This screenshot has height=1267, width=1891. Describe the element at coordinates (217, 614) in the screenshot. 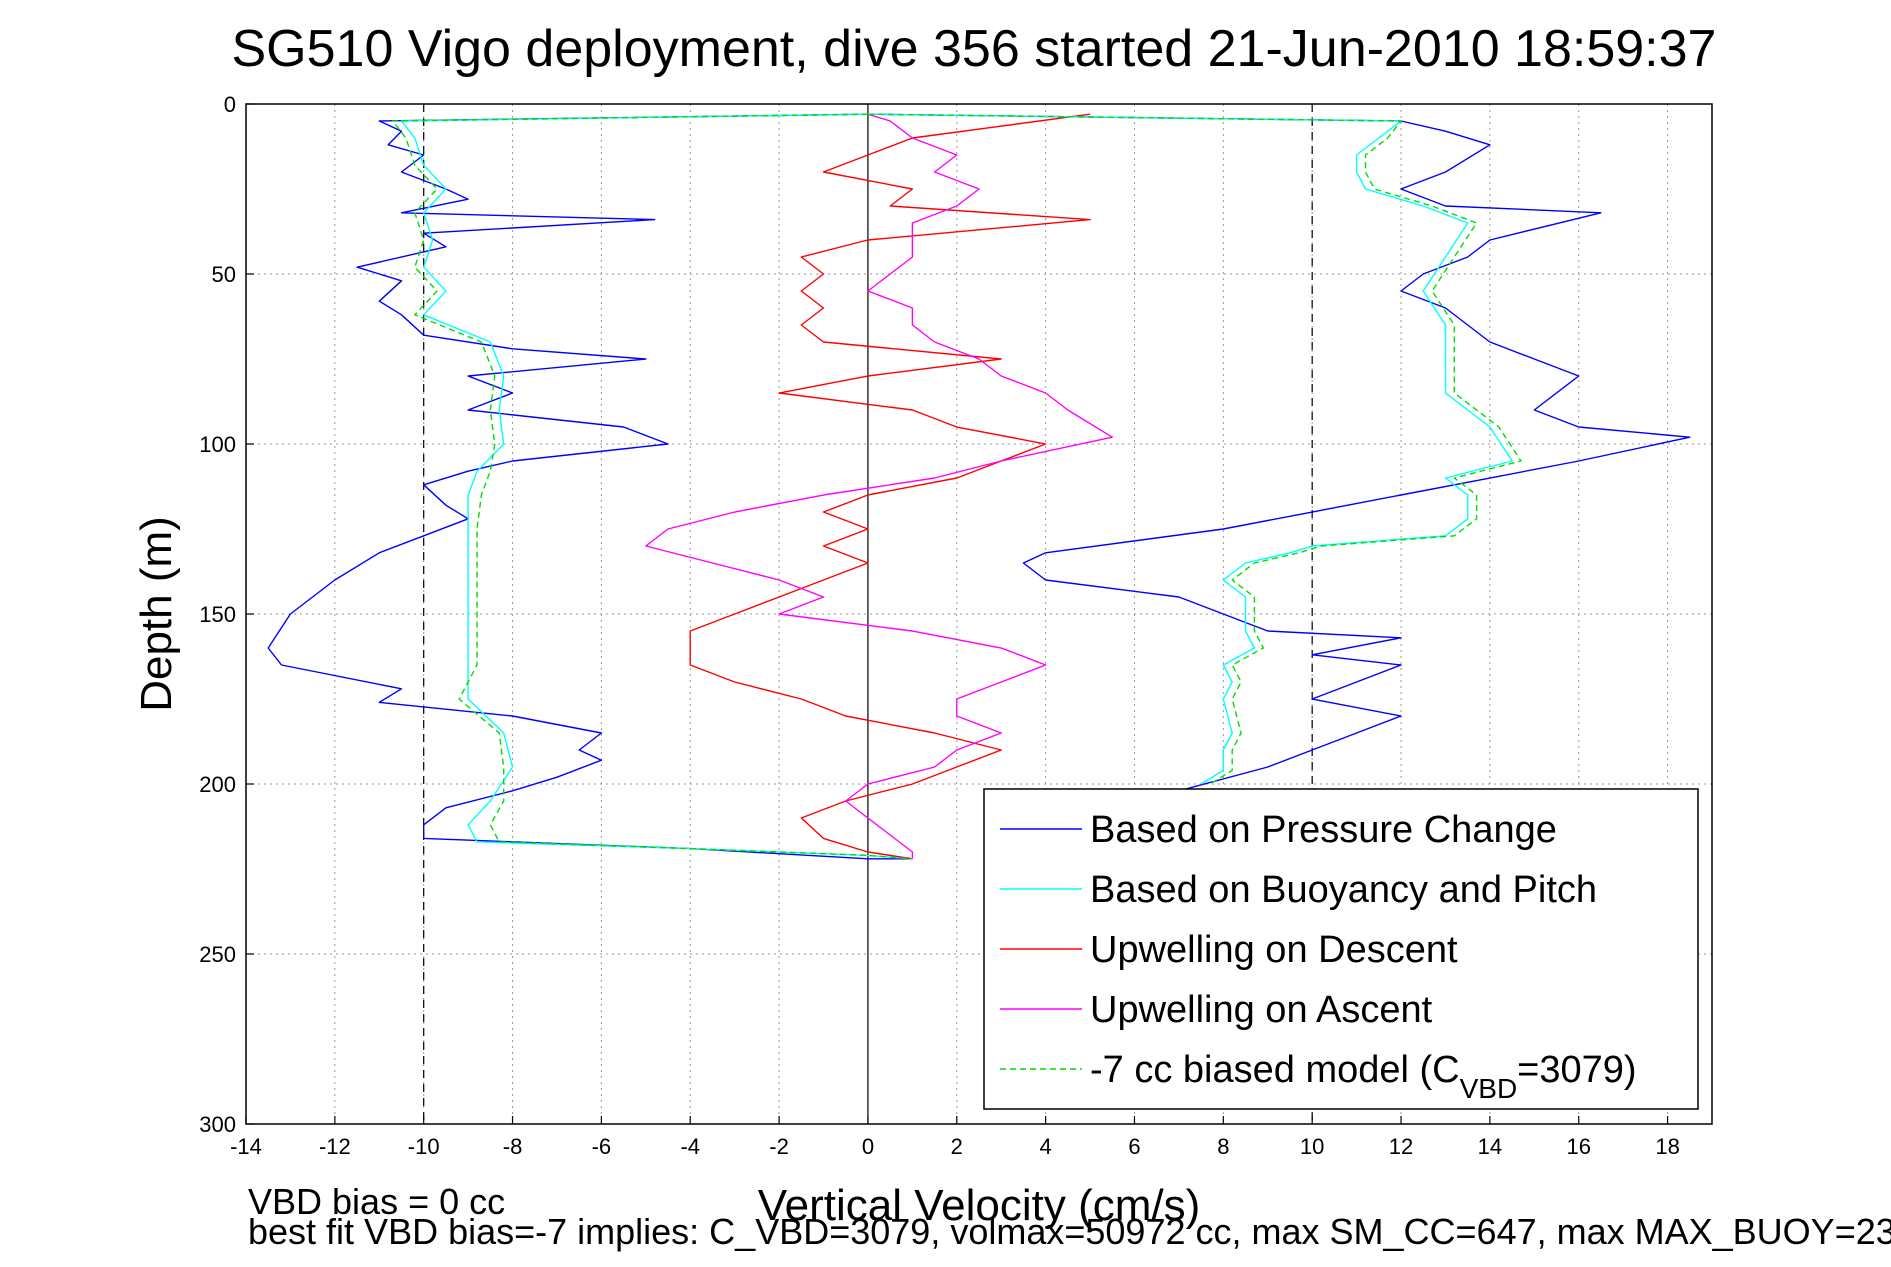

I see `y-tick-label: 150` at that location.